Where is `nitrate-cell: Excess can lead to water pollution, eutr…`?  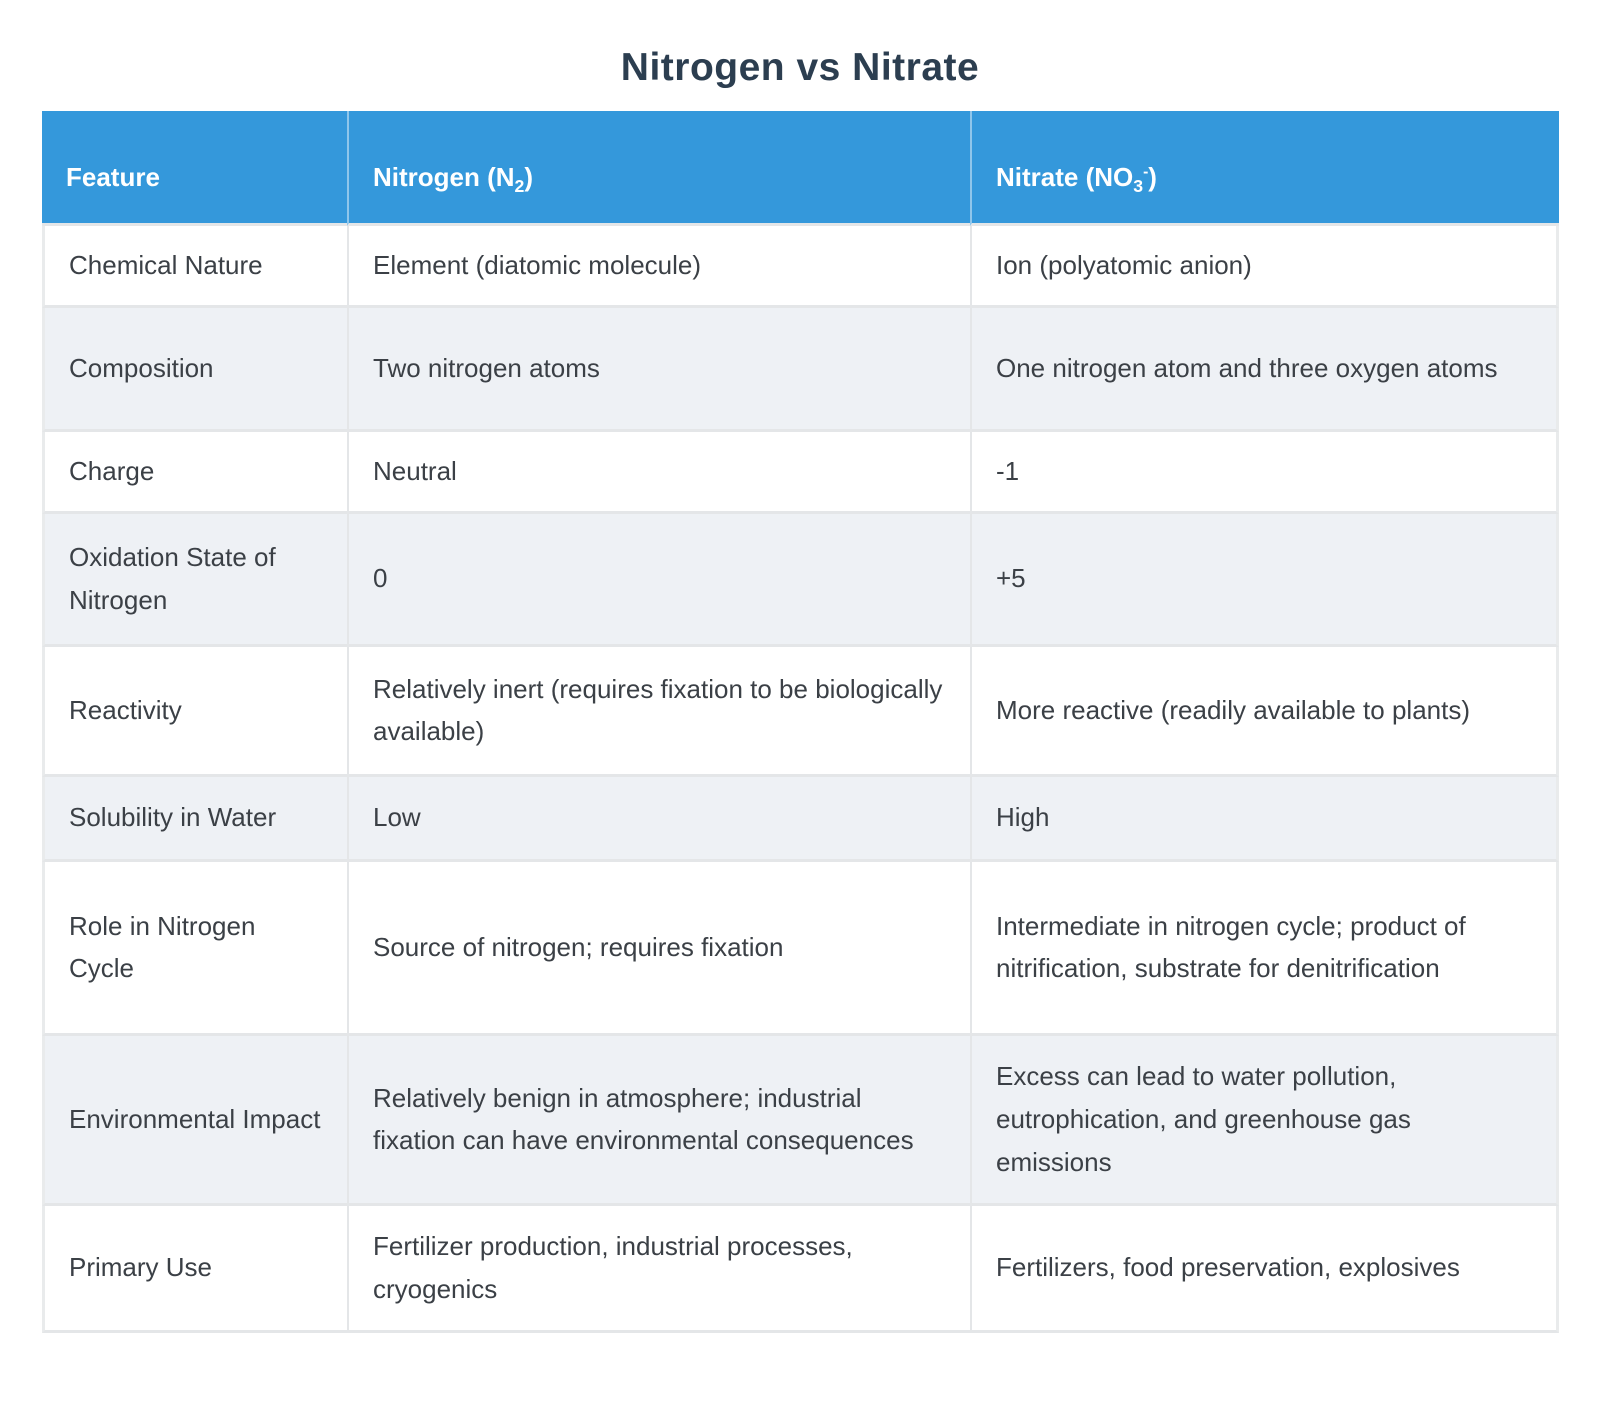
nitrate-cell: Excess can lead to water pollution, eutr… is located at coordinates (1264, 1120).